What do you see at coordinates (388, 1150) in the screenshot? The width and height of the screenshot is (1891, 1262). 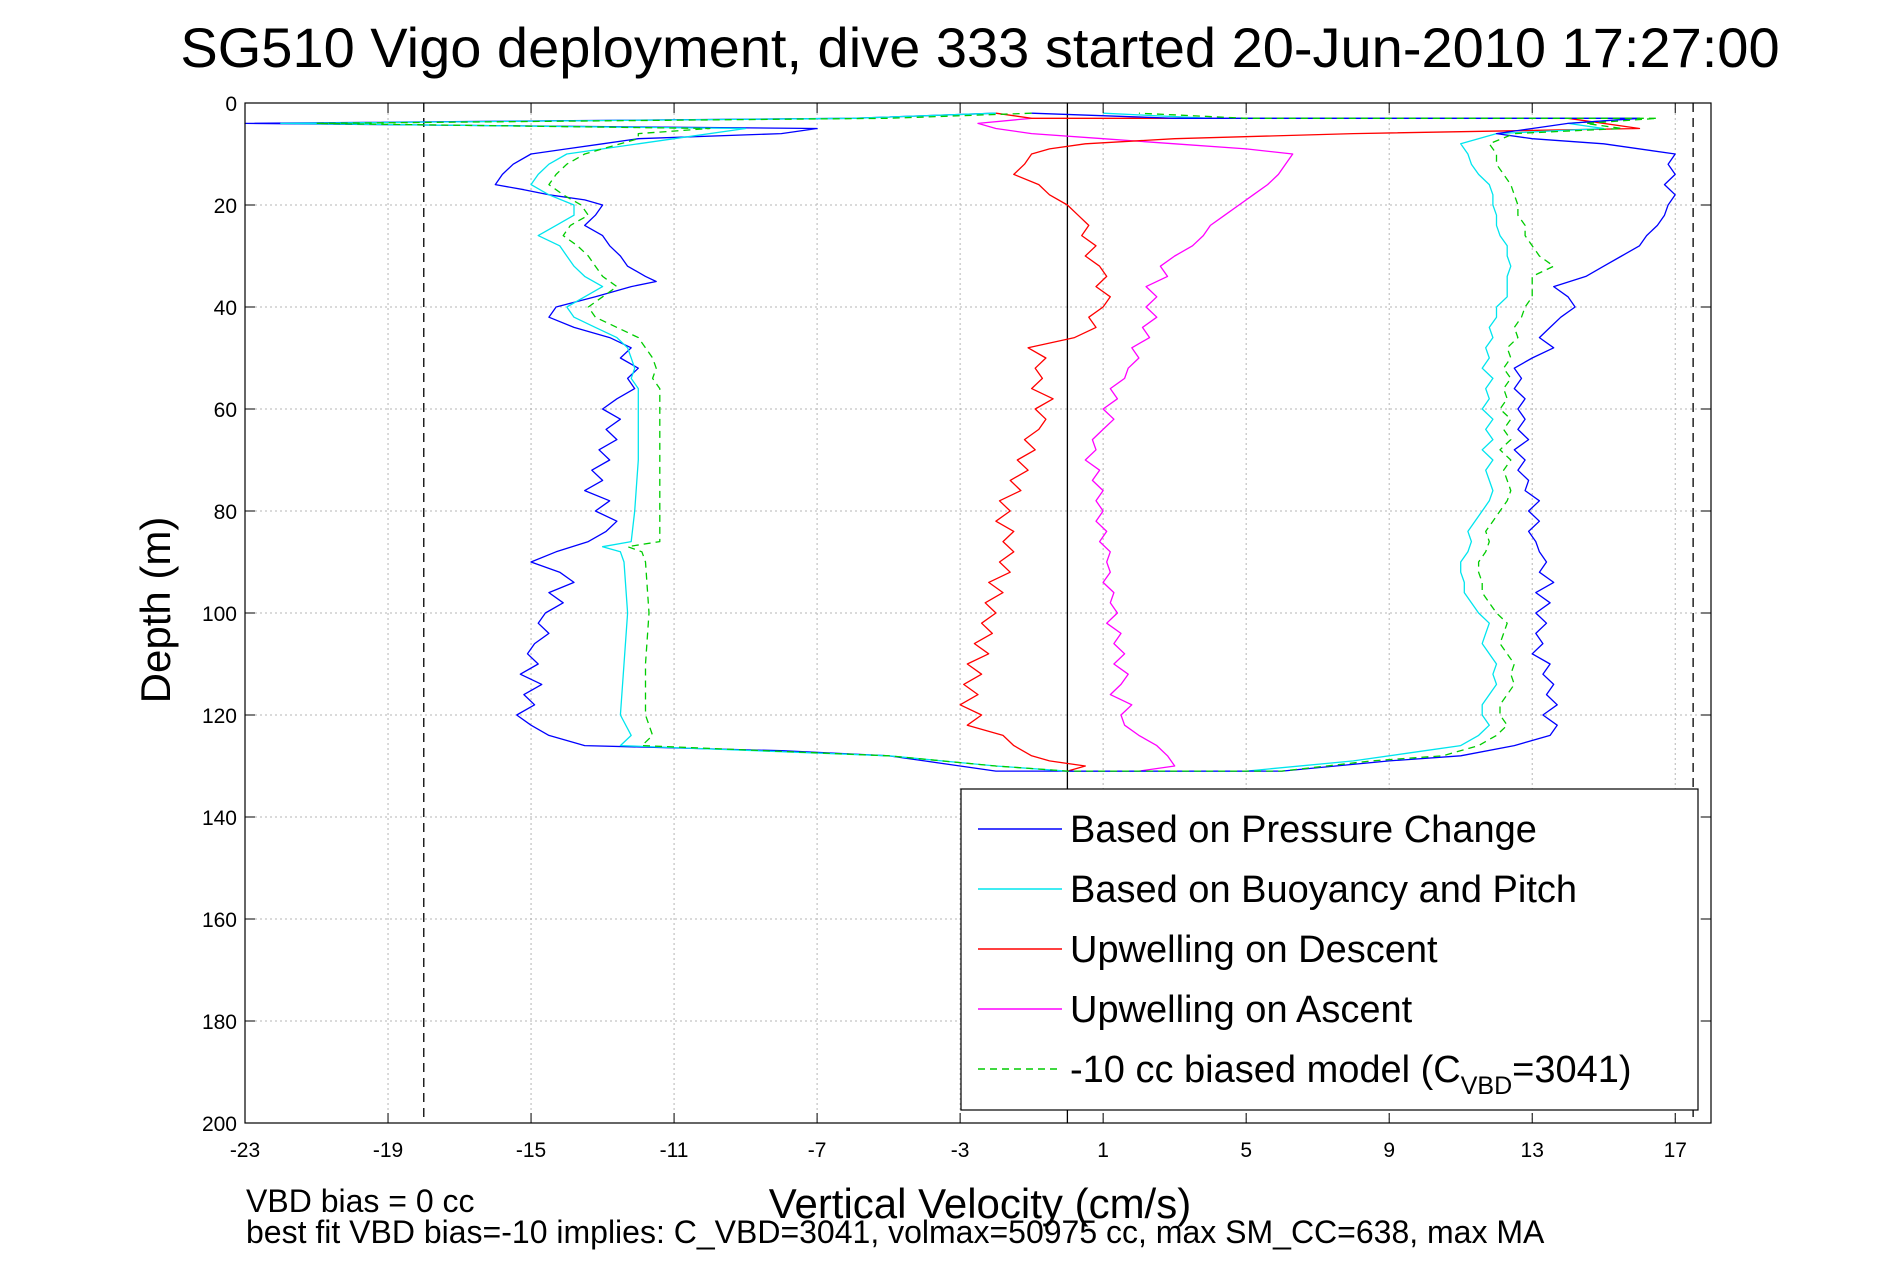 I see `x-tick-label: -19` at bounding box center [388, 1150].